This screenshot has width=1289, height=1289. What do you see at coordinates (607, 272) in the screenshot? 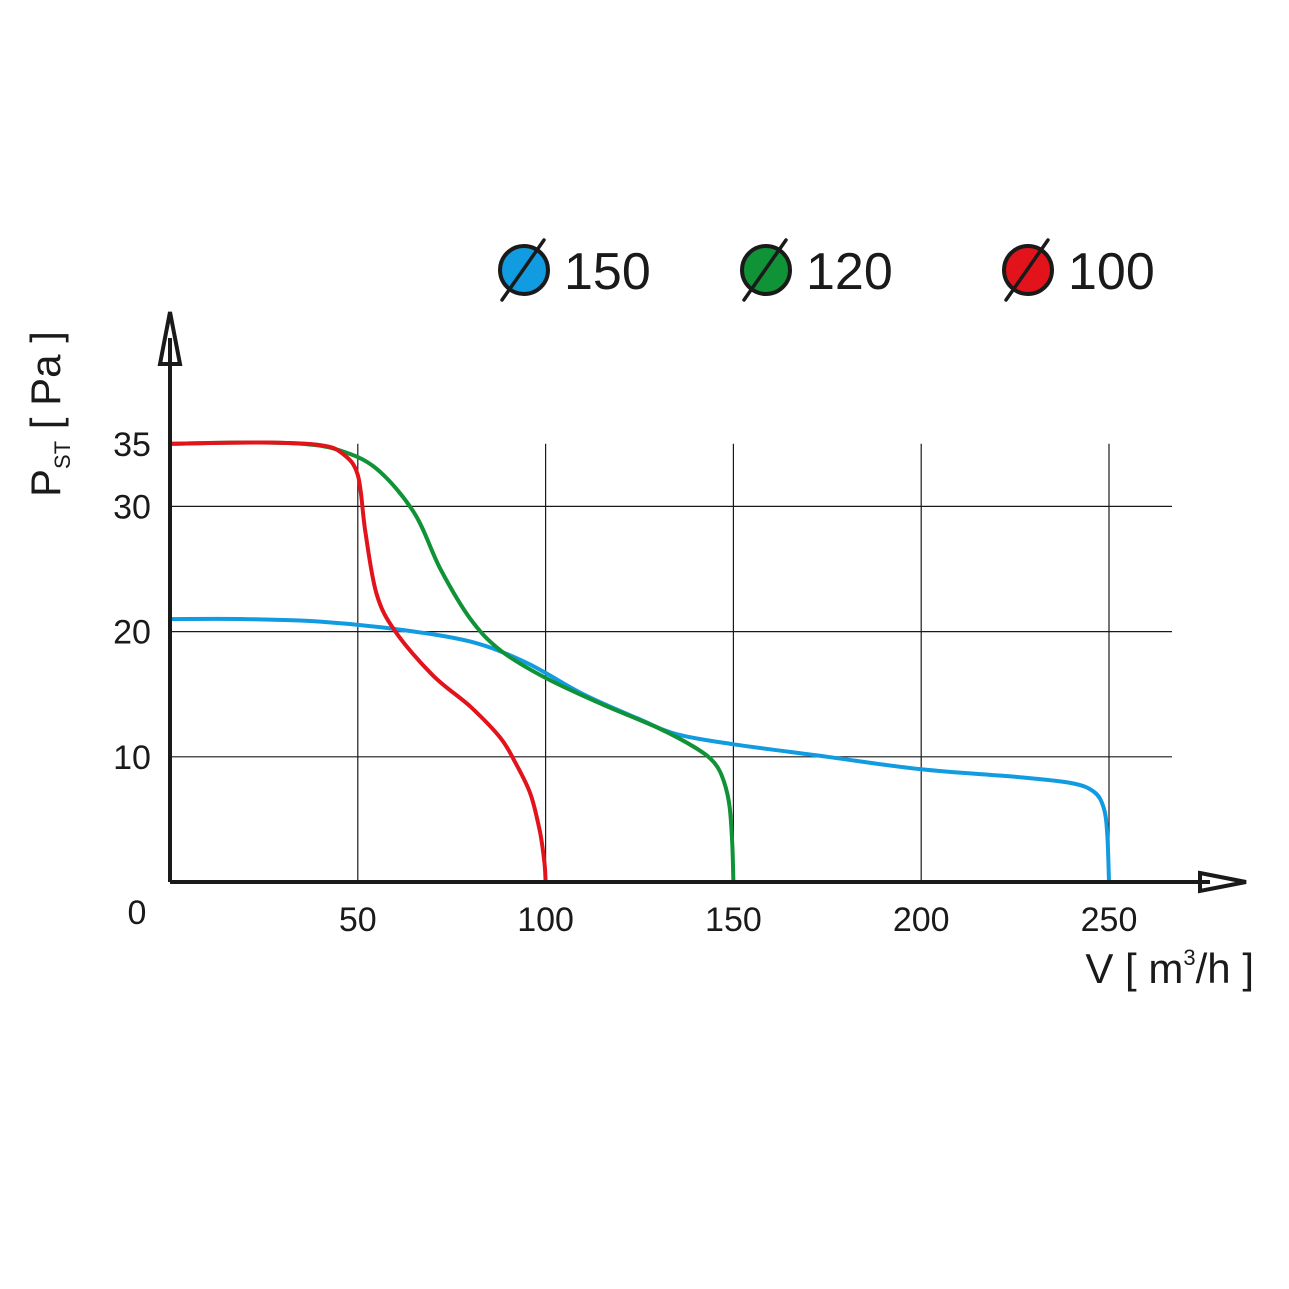
I see `legend-label-150: 150` at bounding box center [607, 272].